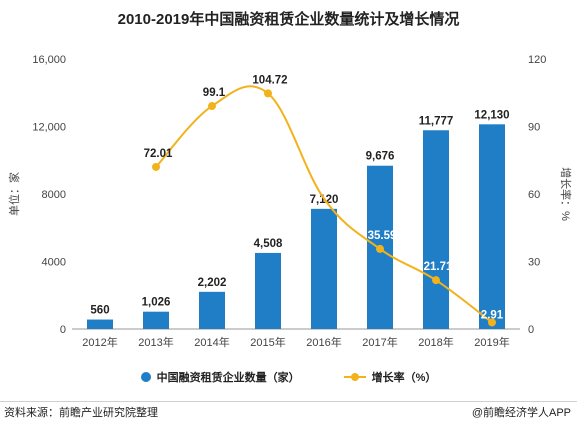 Image resolution: width=577 pixels, height=430 pixels. I want to click on y-tick-label: 16,000, so click(49, 60).